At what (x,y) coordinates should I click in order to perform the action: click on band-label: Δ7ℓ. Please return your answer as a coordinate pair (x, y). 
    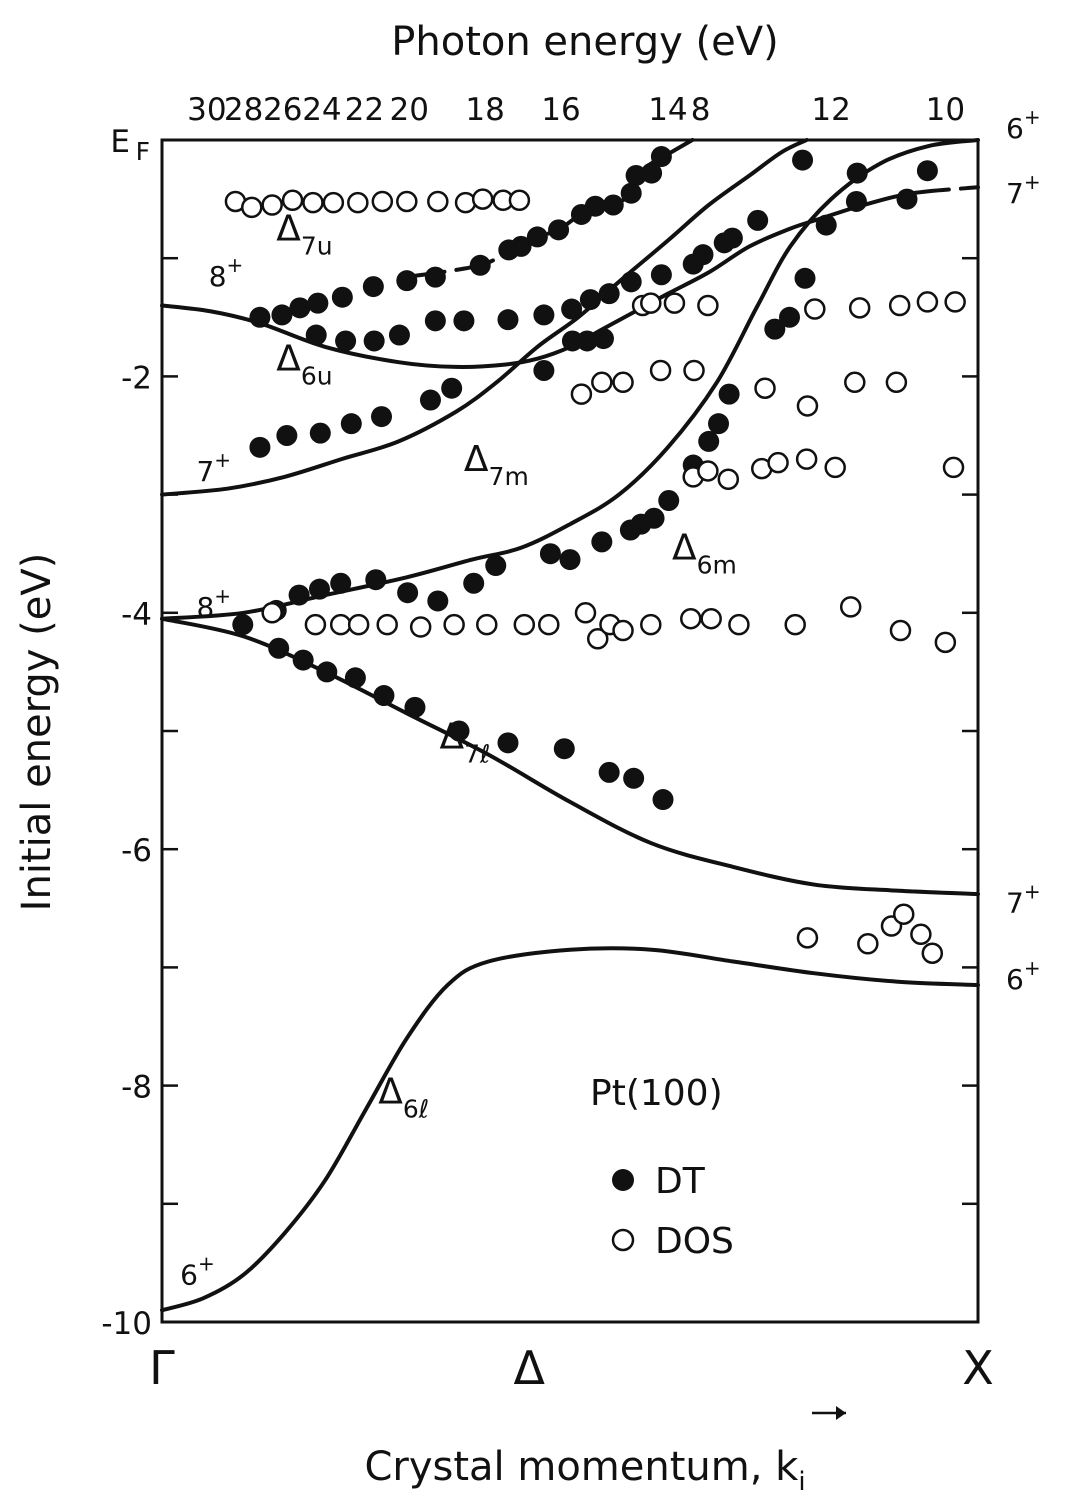
    Looking at the image, I should click on (464, 743).